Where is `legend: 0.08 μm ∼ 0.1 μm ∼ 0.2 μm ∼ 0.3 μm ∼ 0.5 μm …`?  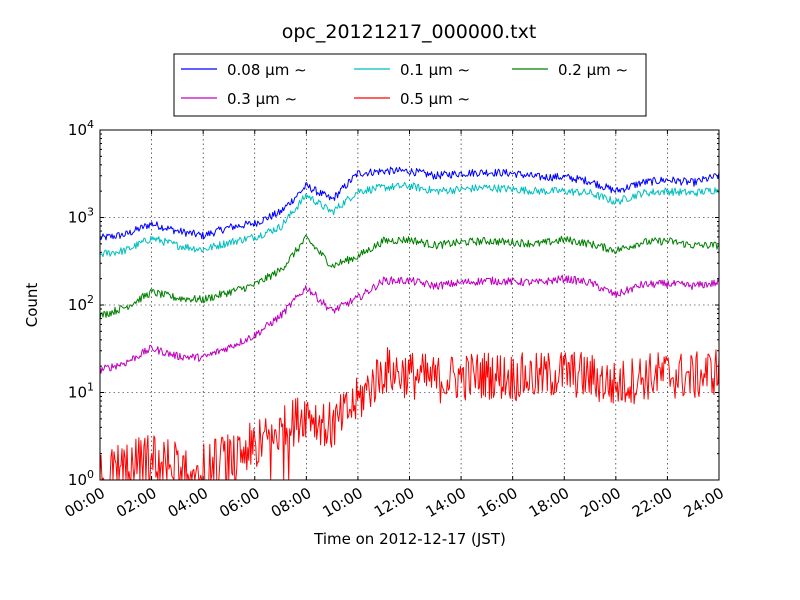
legend: 0.08 μm ∼ 0.1 μm ∼ 0.2 μm ∼ 0.3 μm ∼ 0.5 μm … is located at coordinates (410, 85).